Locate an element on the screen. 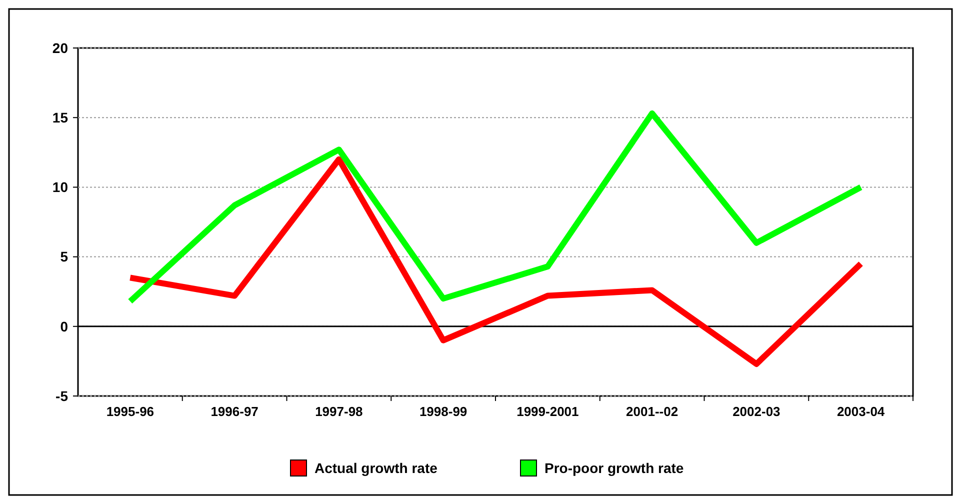 This screenshot has height=504, width=961. y-tick-label: 15 is located at coordinates (60, 118).